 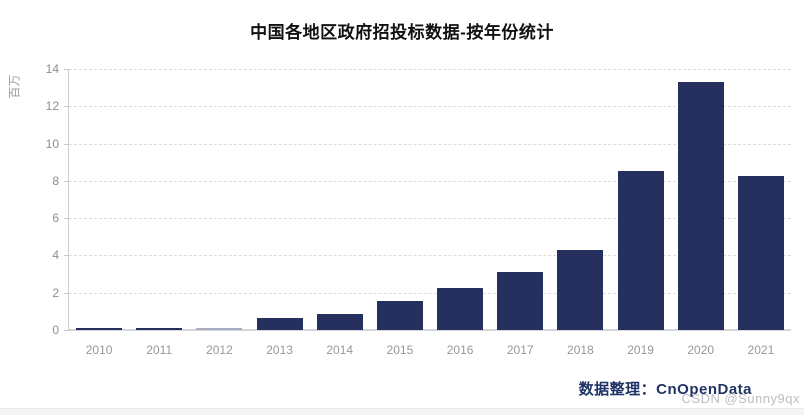 I want to click on x-tick-label-2015: 2015, so click(x=400, y=350).